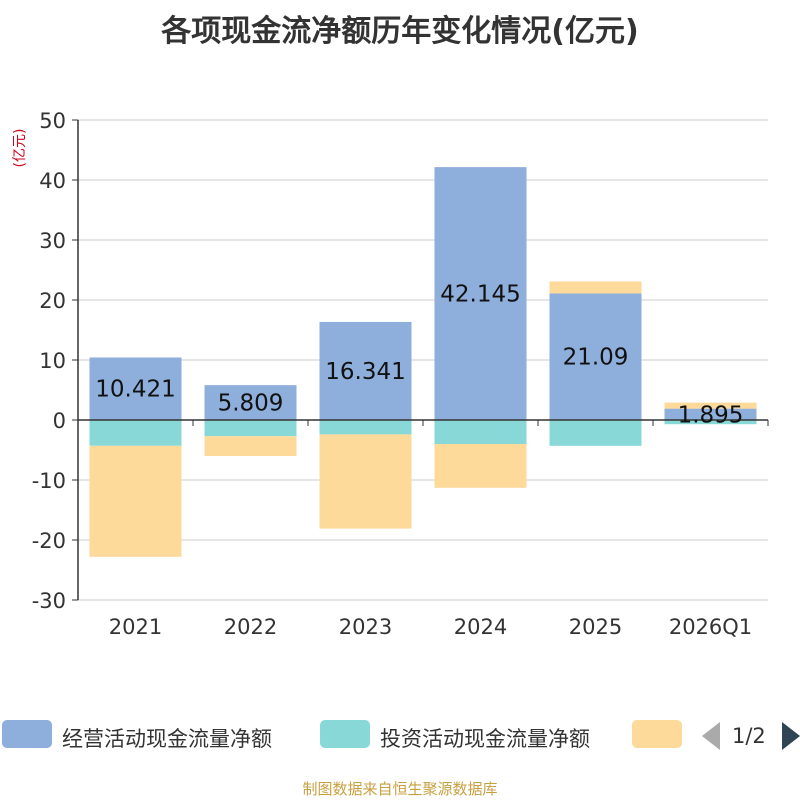  What do you see at coordinates (27, 734) in the screenshot?
I see `legend-swatch-operating` at bounding box center [27, 734].